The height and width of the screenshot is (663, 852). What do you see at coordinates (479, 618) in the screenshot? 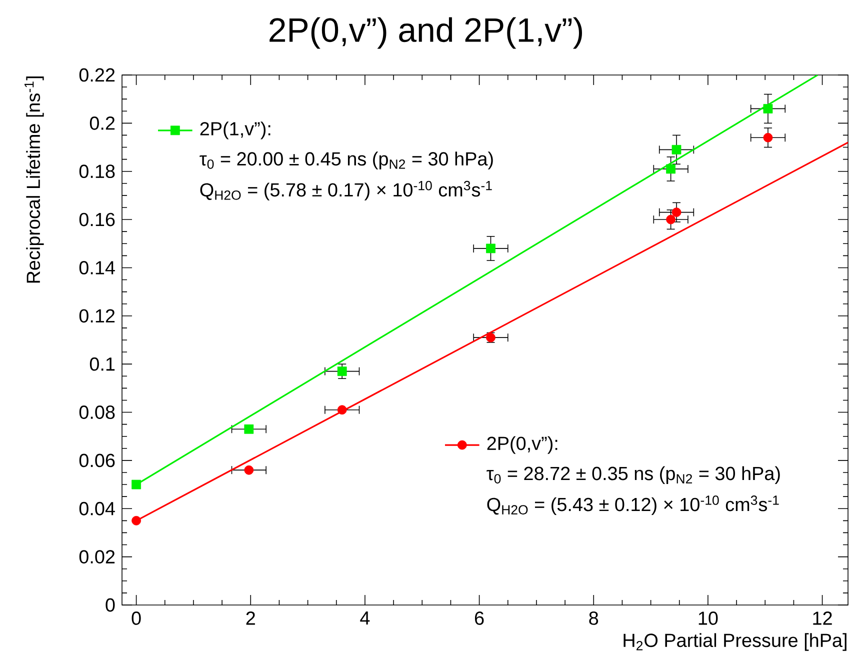
I see `x-tick-label: 6` at bounding box center [479, 618].